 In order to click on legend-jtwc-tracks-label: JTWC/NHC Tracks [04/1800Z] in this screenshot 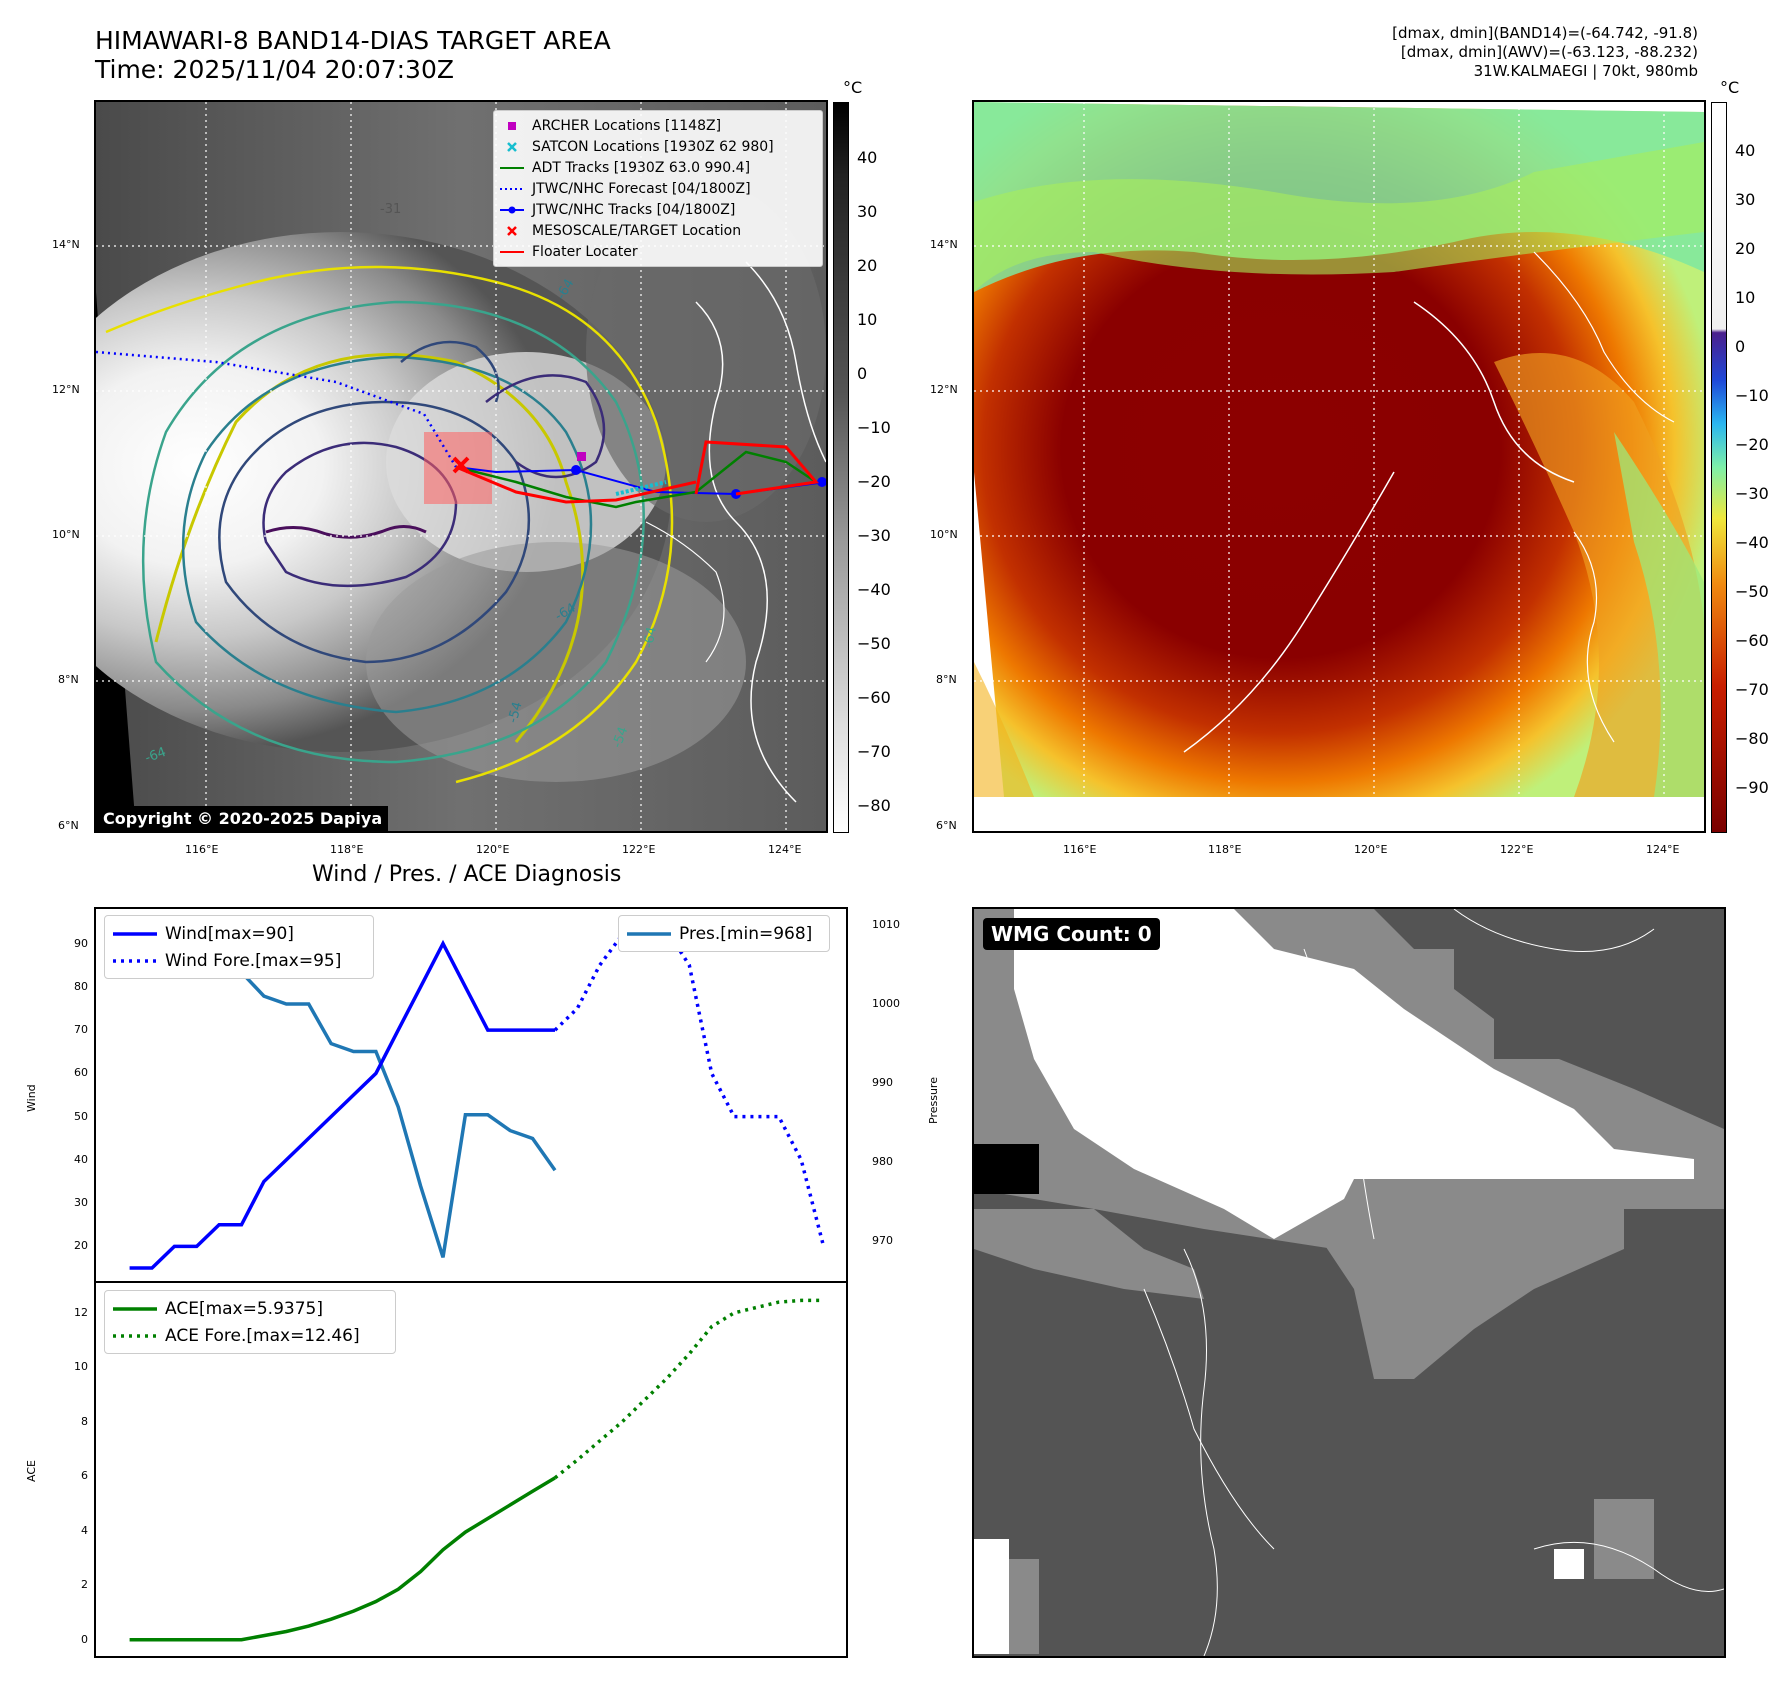, I will do `click(634, 209)`.